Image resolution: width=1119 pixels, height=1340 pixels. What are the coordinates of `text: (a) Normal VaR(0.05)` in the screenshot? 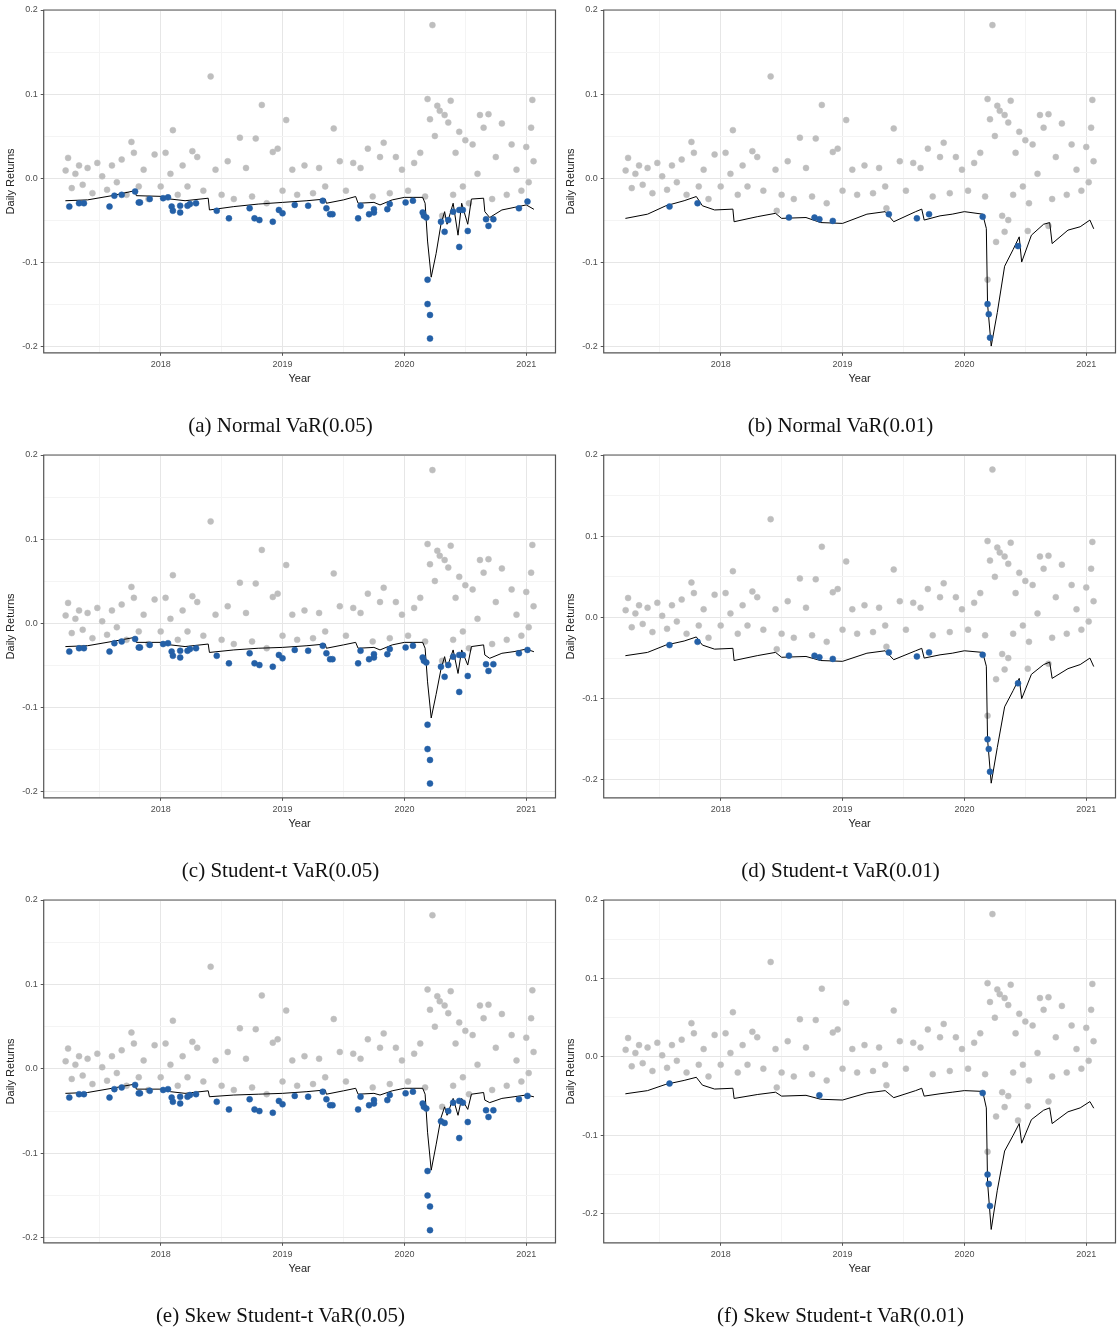 It's located at (280, 424).